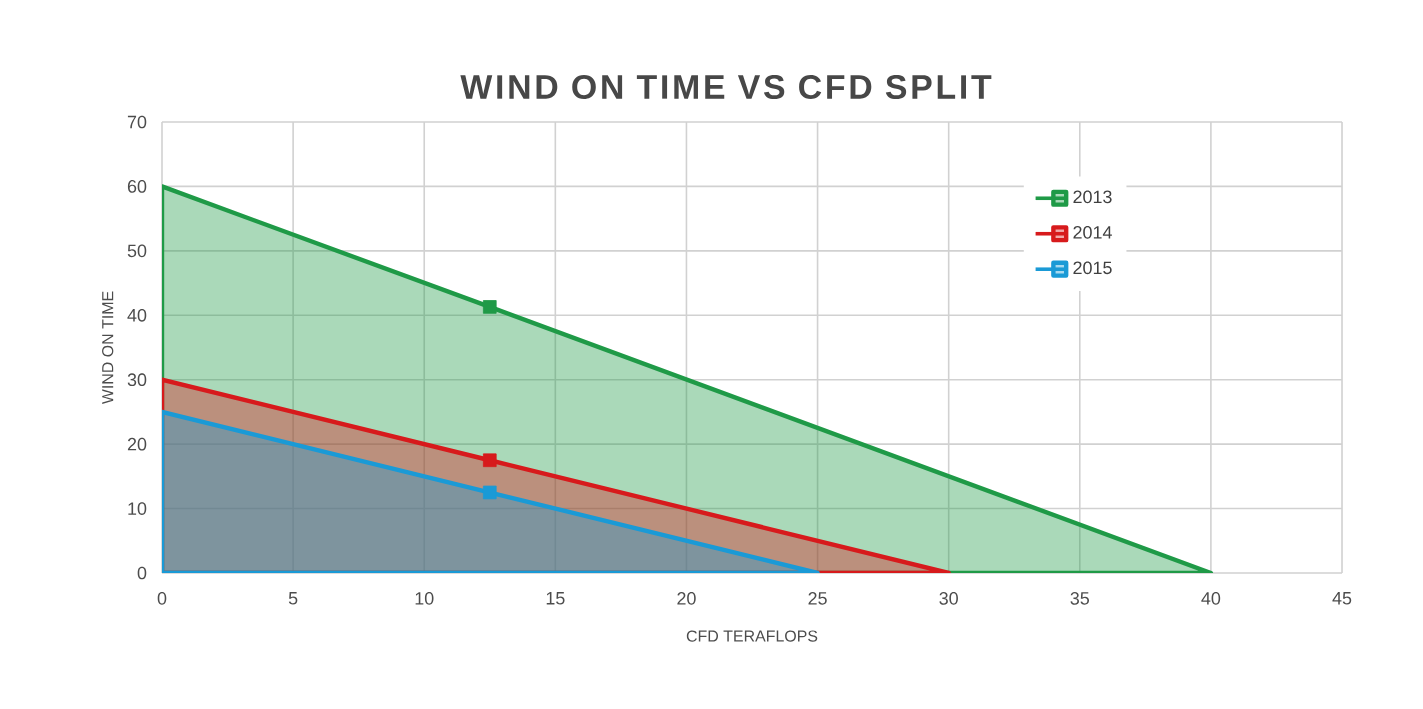 This screenshot has width=1423, height=709. What do you see at coordinates (142, 573) in the screenshot?
I see `y-tick-label: 0` at bounding box center [142, 573].